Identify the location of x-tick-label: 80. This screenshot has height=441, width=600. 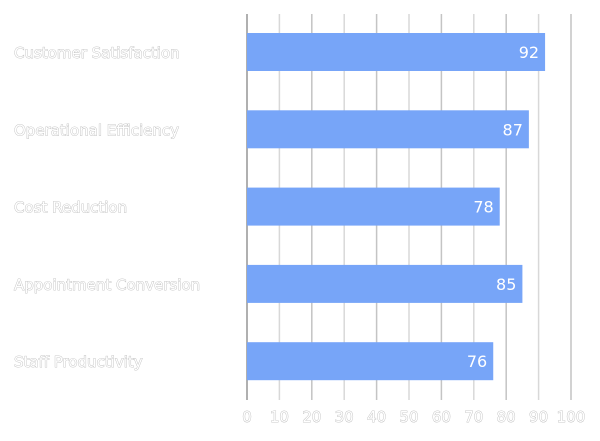
(506, 417).